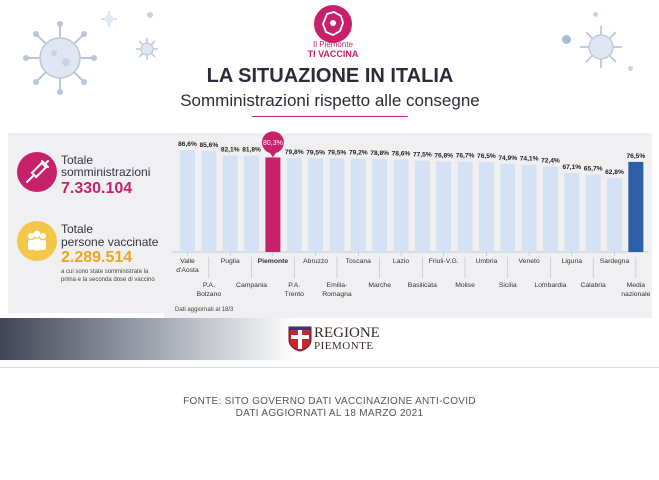  I want to click on category-label: nazionale, so click(635, 294).